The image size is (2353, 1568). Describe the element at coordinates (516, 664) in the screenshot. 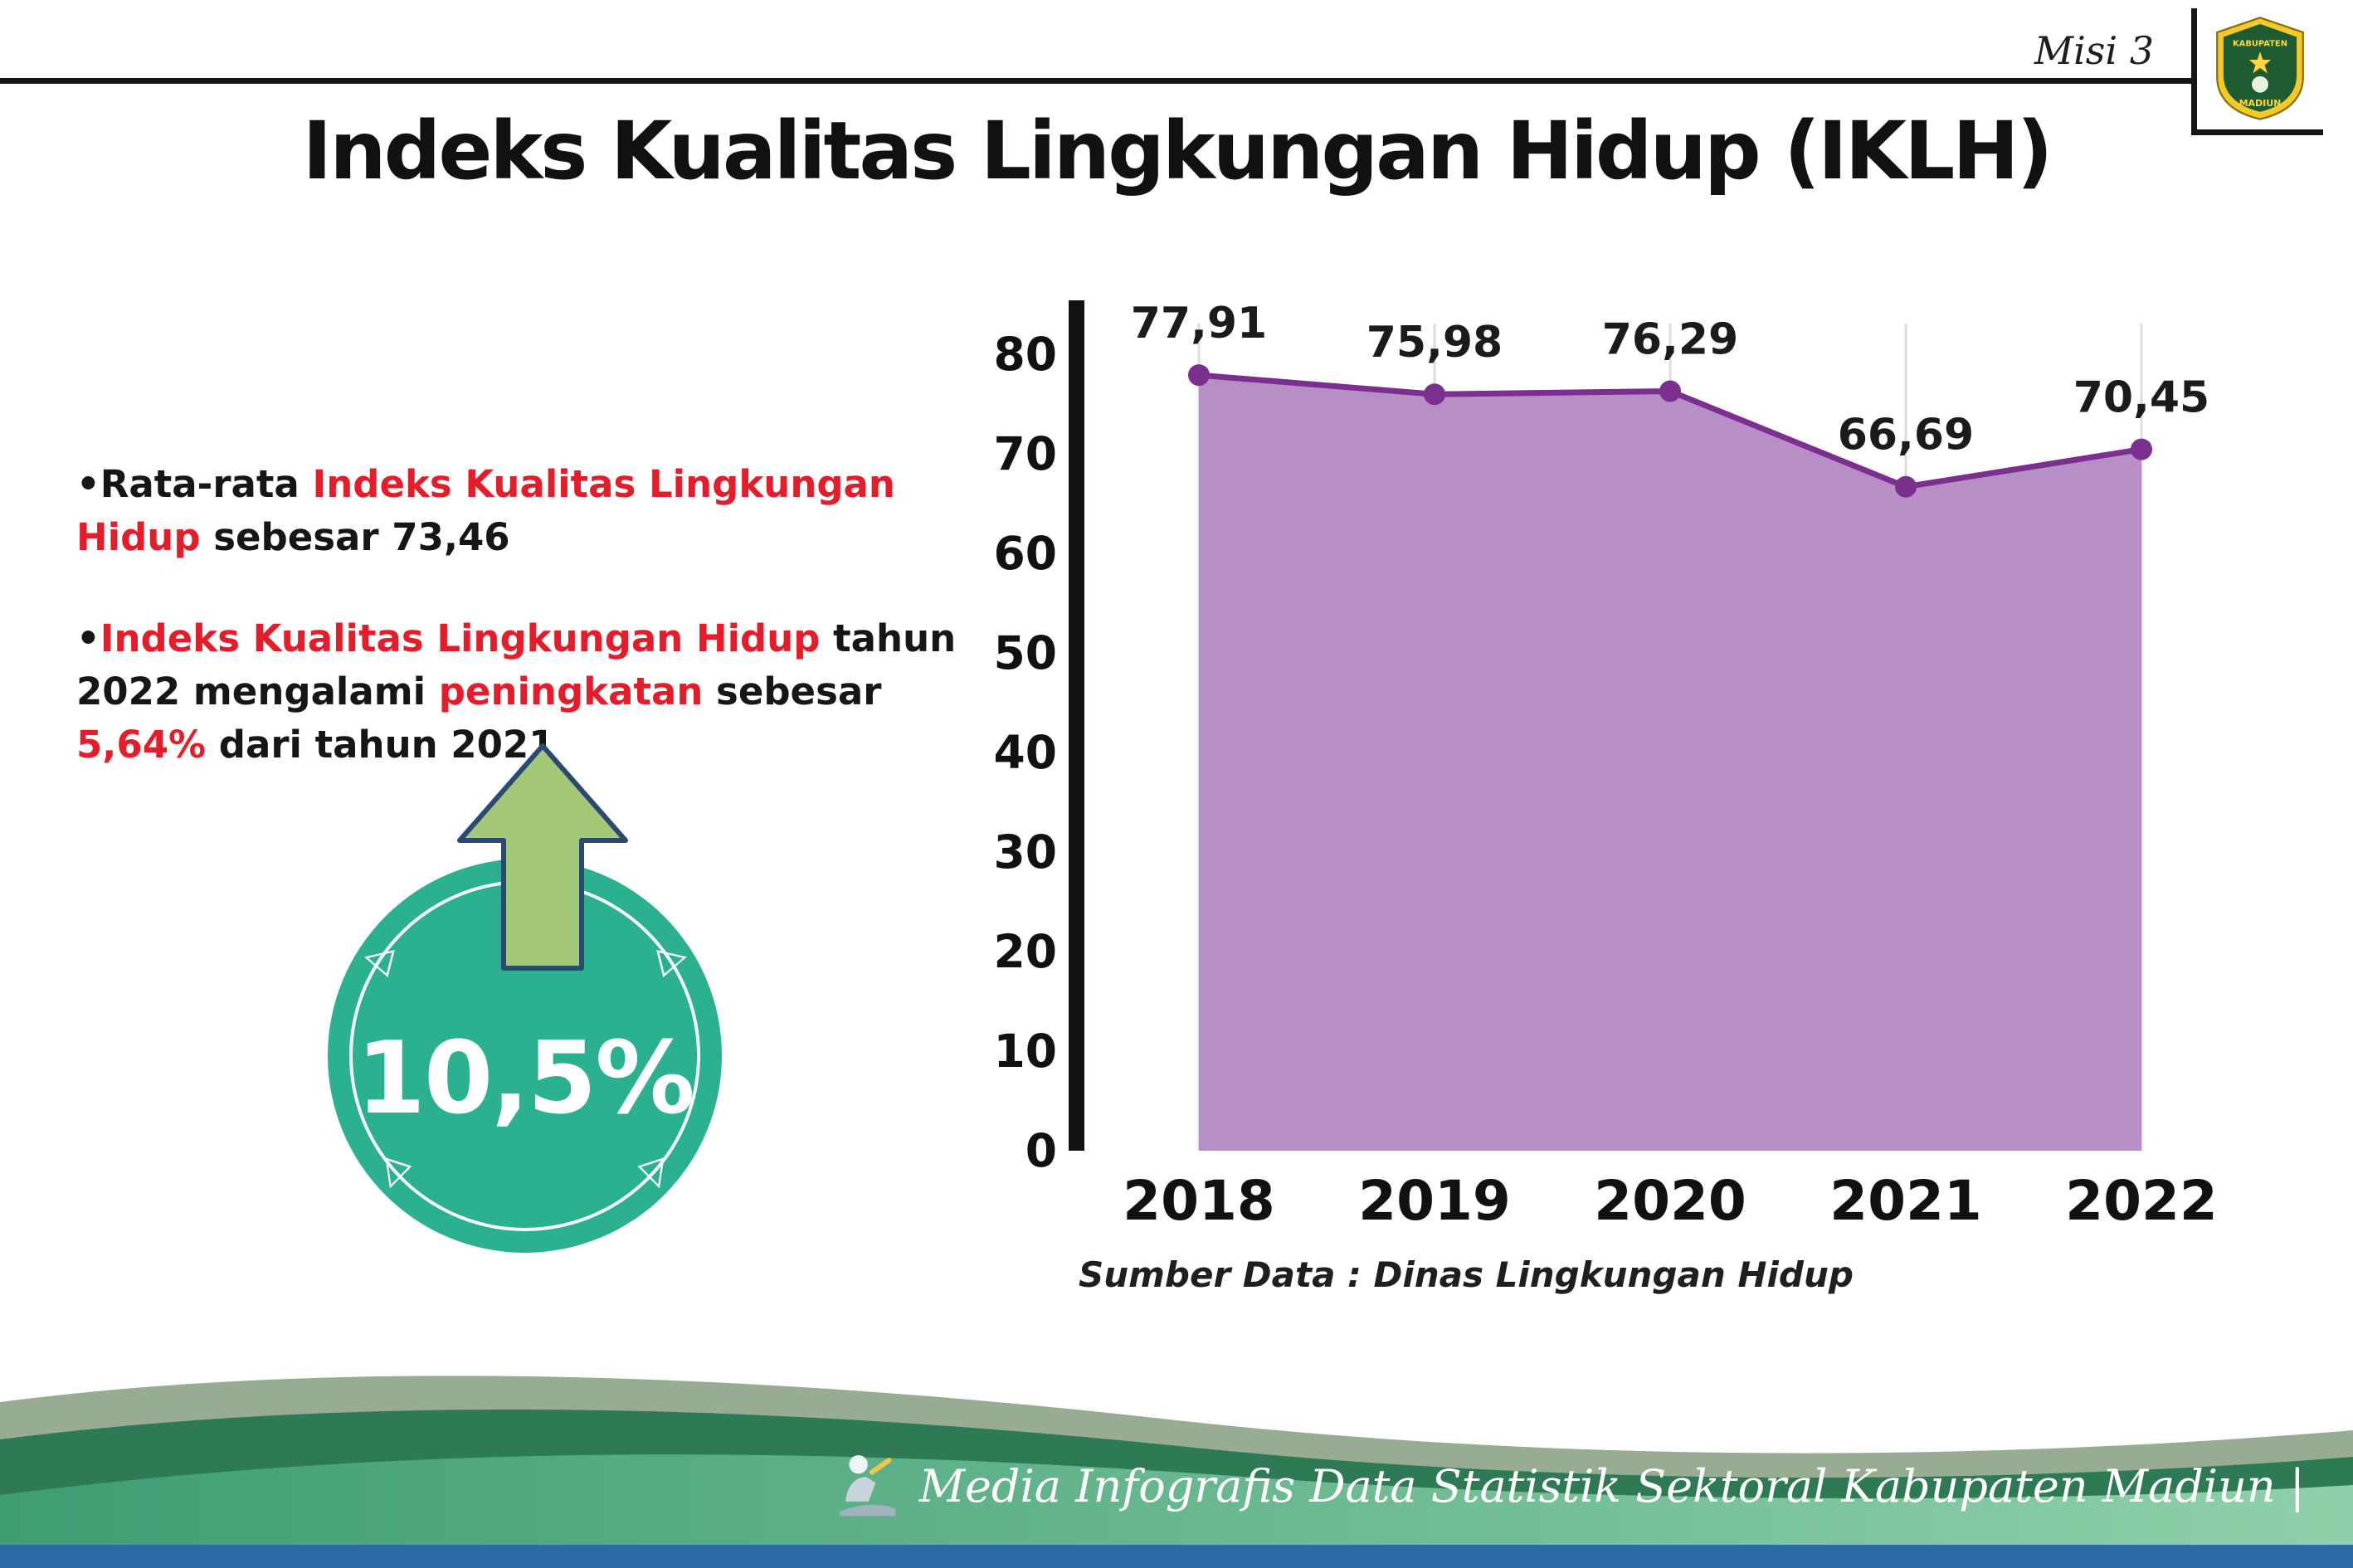

I see `bullet2-text-a: tahun 2022 mengalami` at that location.